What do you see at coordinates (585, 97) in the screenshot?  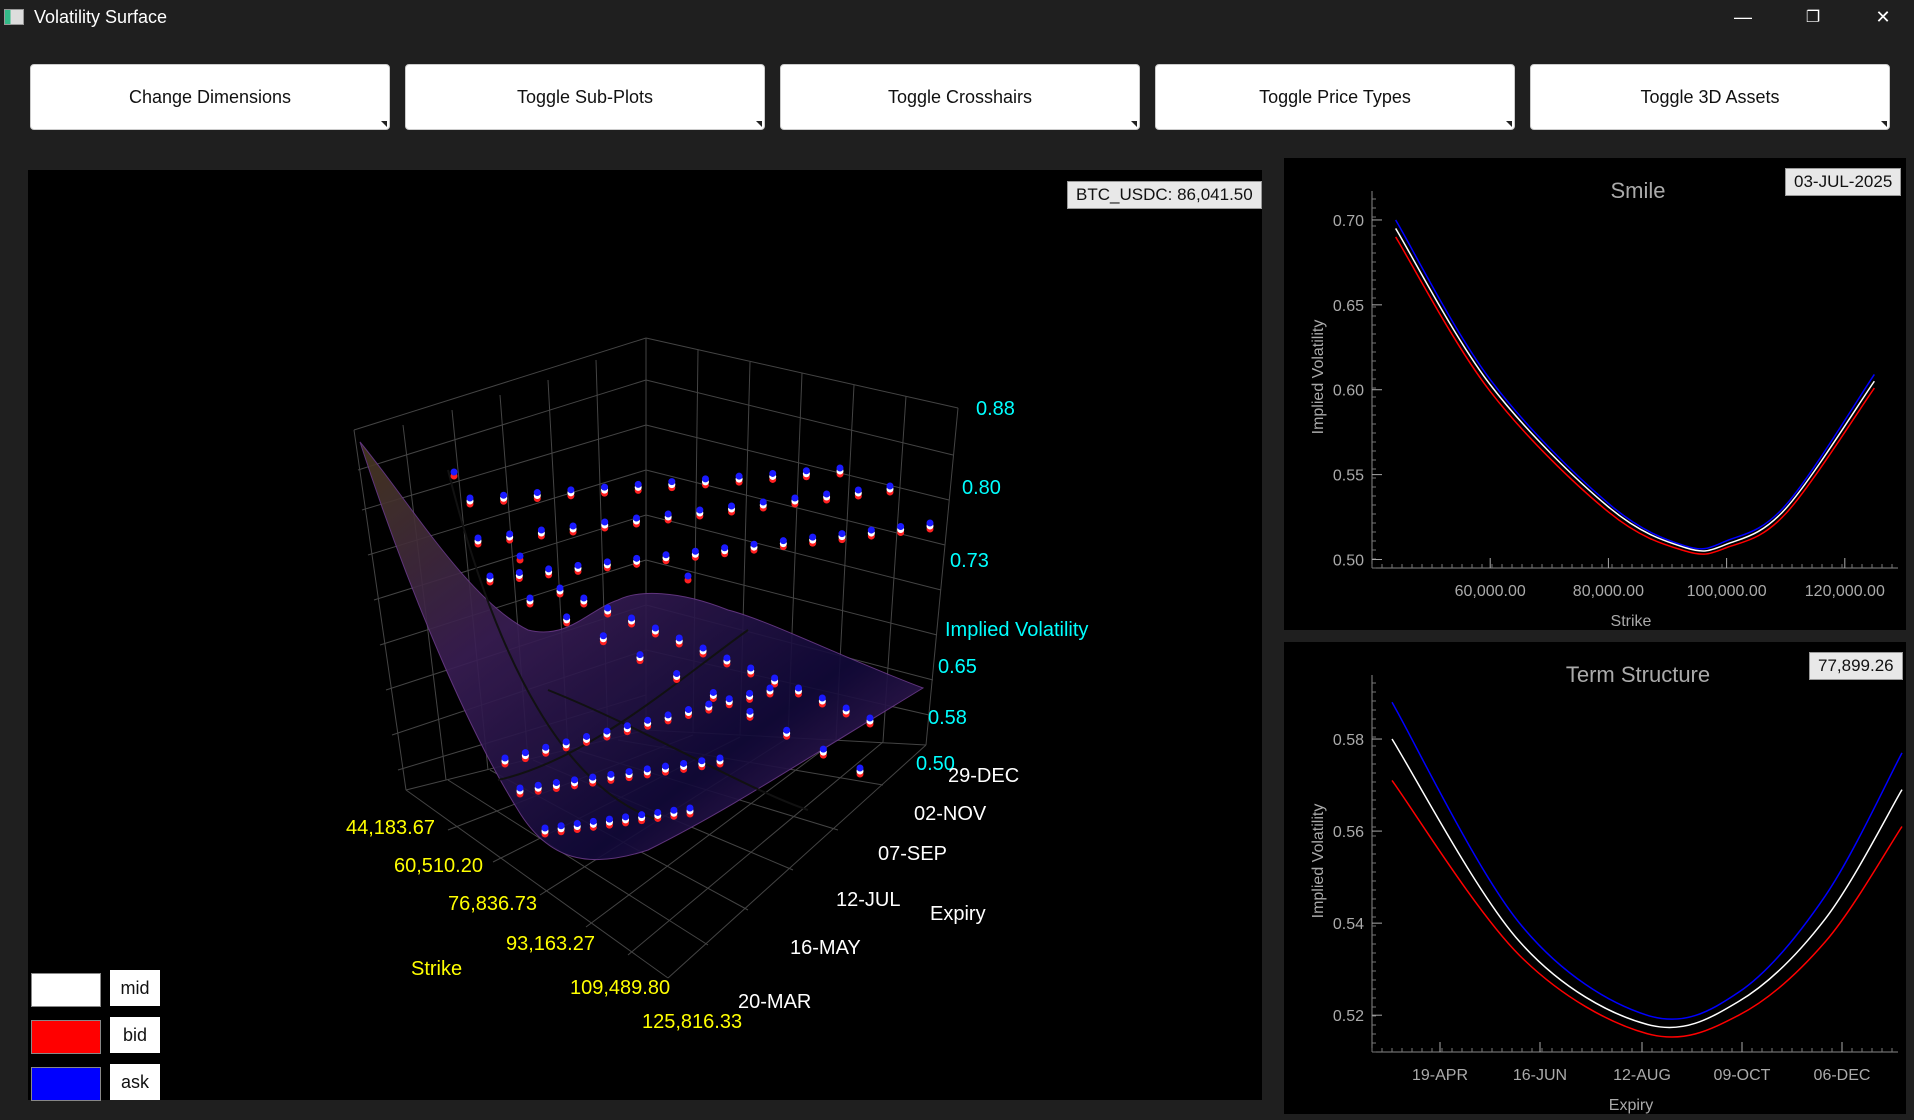 I see `toggle-sub-plots-button: Toggle Sub-Plots` at bounding box center [585, 97].